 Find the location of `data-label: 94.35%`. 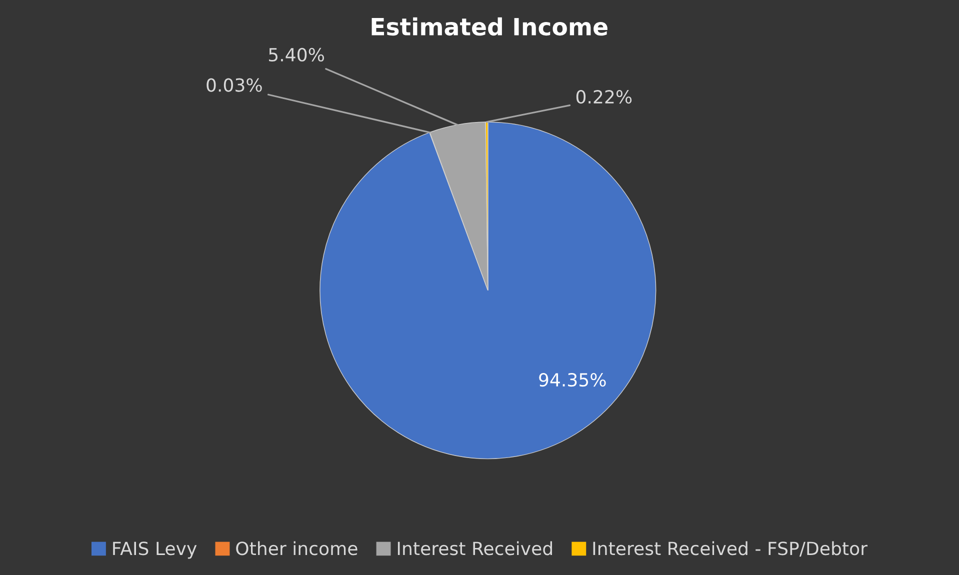

data-label: 94.35% is located at coordinates (572, 379).